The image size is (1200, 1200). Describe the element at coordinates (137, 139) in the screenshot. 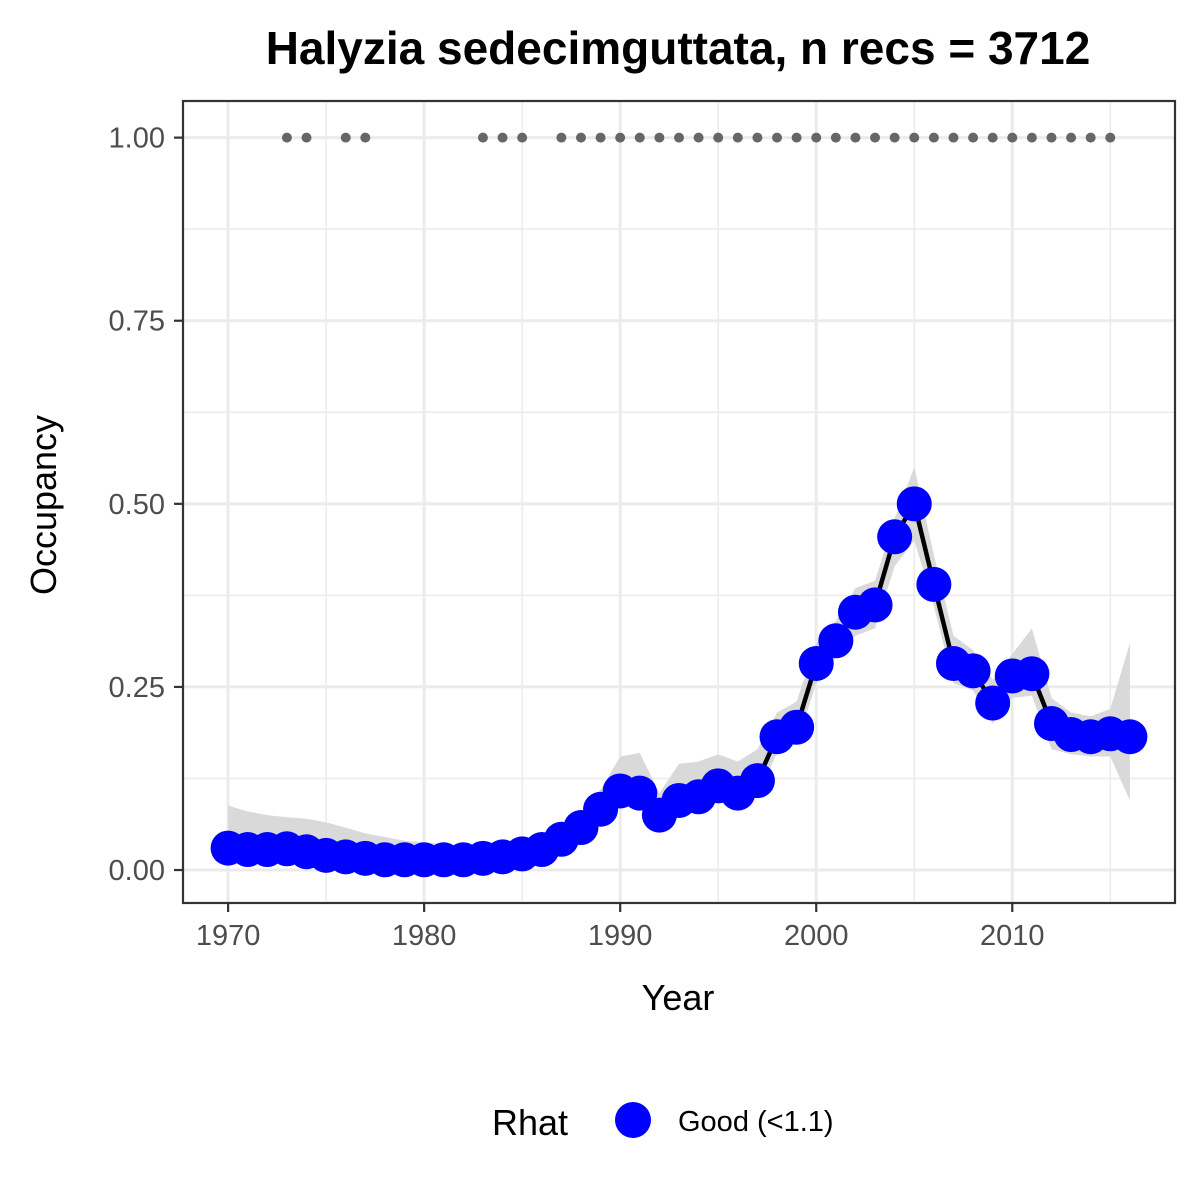

I see `y-tick-label: 1.00` at that location.